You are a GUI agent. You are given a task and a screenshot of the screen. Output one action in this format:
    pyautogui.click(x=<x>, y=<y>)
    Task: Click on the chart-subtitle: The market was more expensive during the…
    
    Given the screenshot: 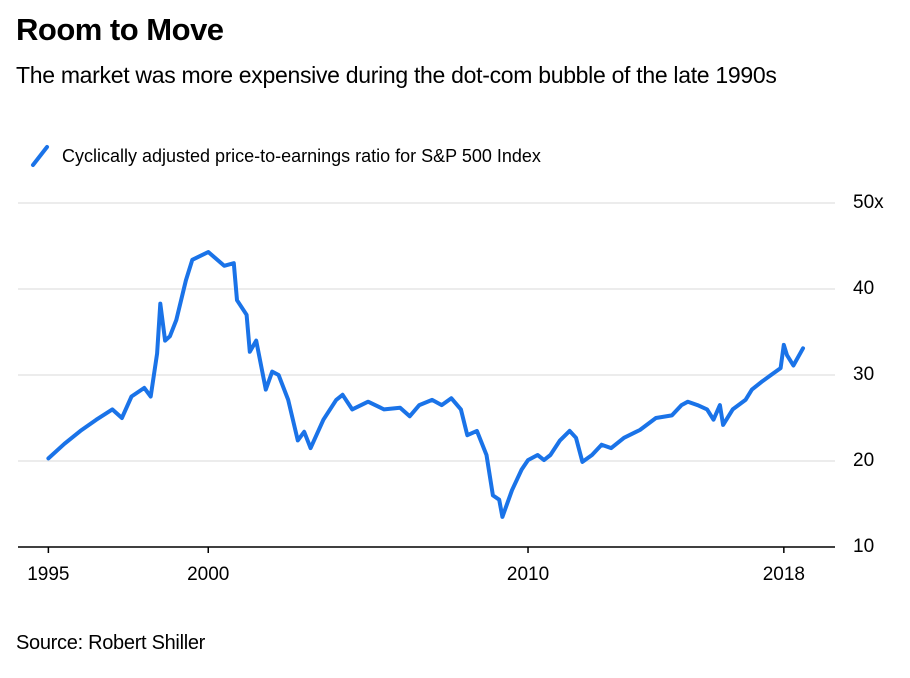 What is the action you would take?
    pyautogui.click(x=396, y=75)
    